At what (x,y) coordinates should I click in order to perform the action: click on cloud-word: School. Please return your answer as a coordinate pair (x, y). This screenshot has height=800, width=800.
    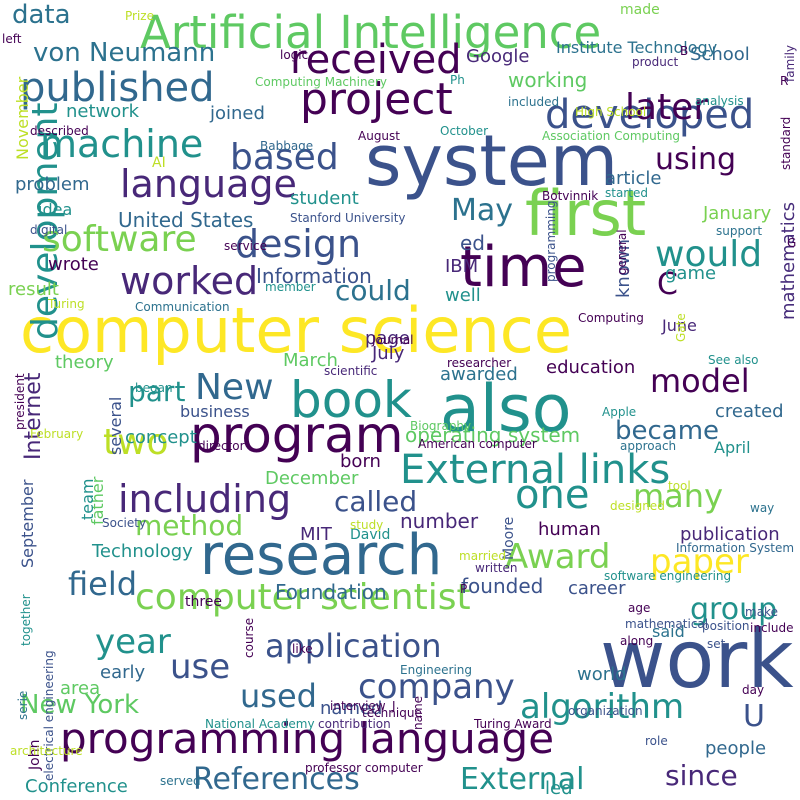
    Looking at the image, I should click on (720, 54).